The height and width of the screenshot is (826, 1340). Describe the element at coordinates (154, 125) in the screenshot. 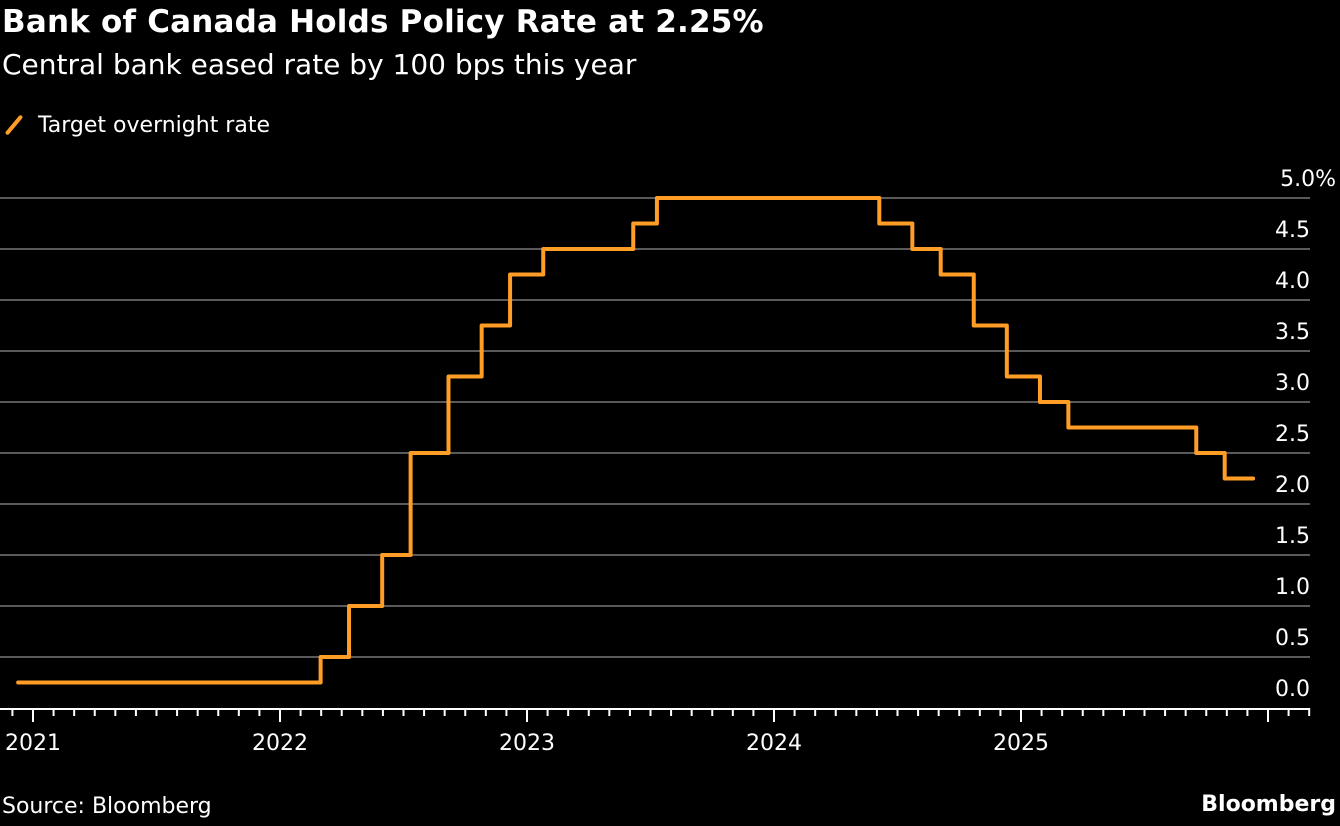

I see `legend-label: Target overnight rate` at that location.